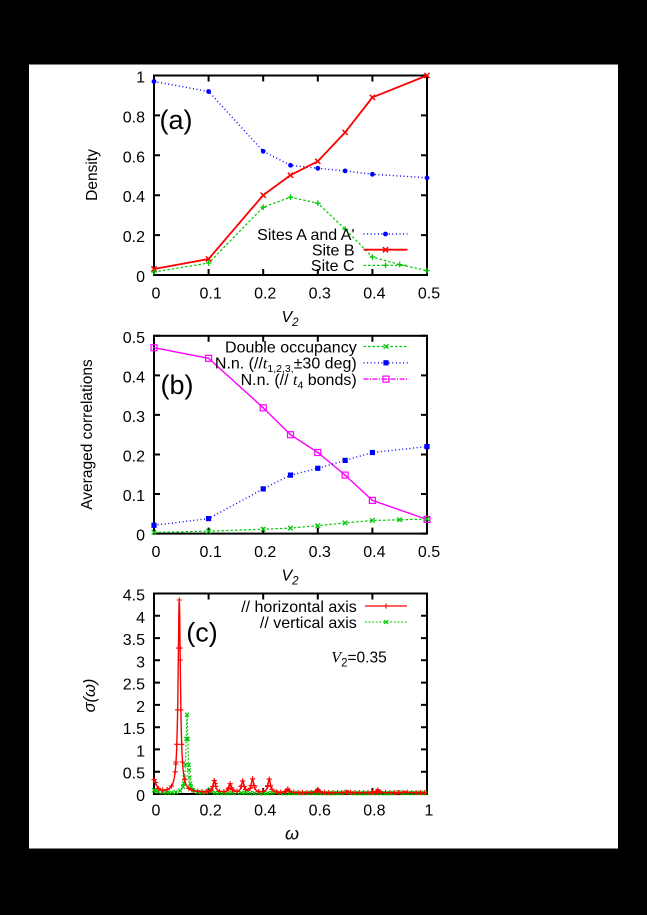 This screenshot has width=647, height=915. Describe the element at coordinates (134, 596) in the screenshot. I see `svg-text: 4.5` at that location.